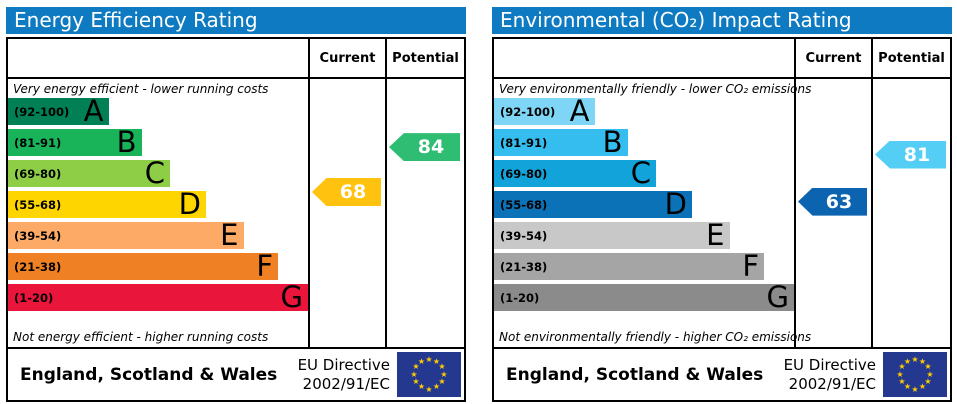 The height and width of the screenshot is (404, 957). I want to click on band-range-label: (1-20), so click(34, 297).